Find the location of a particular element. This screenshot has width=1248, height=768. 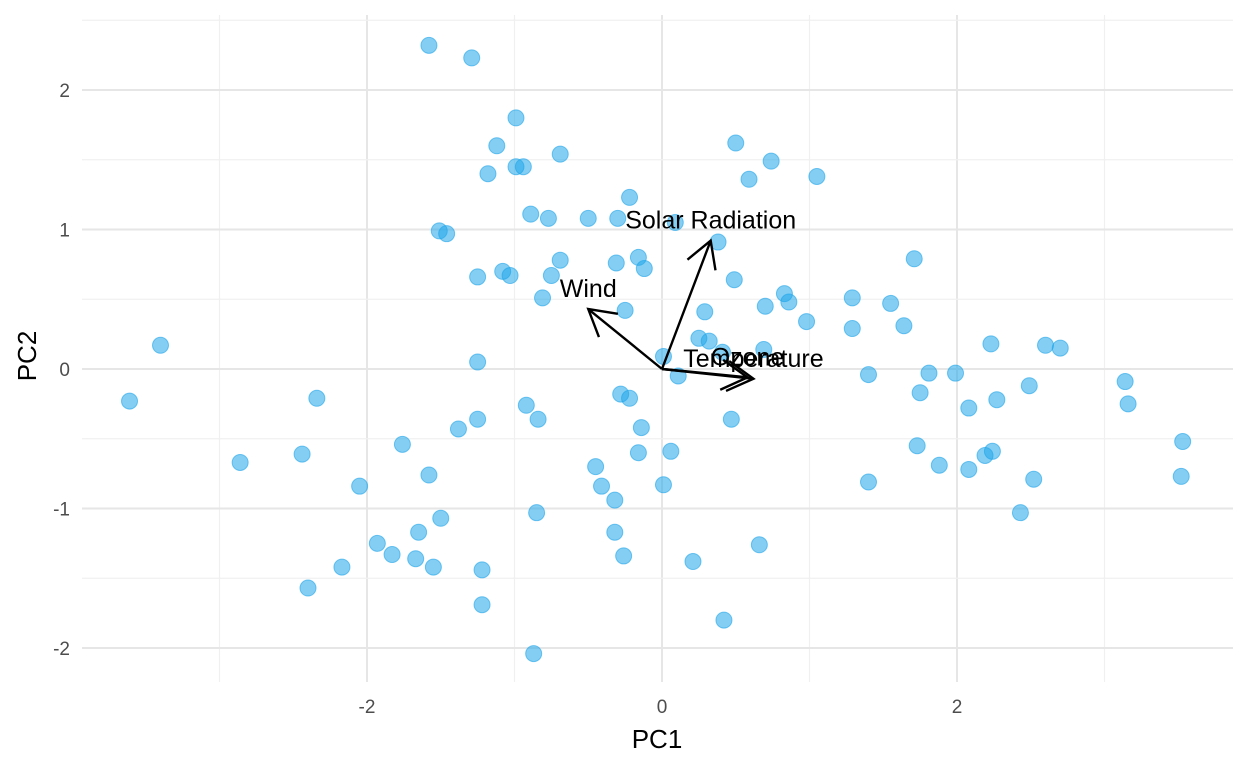

loading-label: Wind is located at coordinates (588, 289).